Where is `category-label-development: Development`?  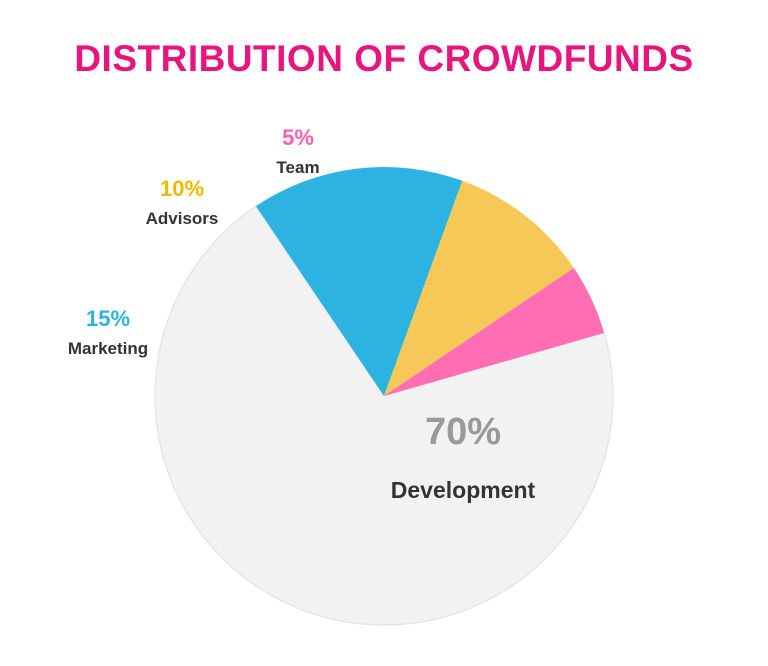 category-label-development: Development is located at coordinates (463, 490).